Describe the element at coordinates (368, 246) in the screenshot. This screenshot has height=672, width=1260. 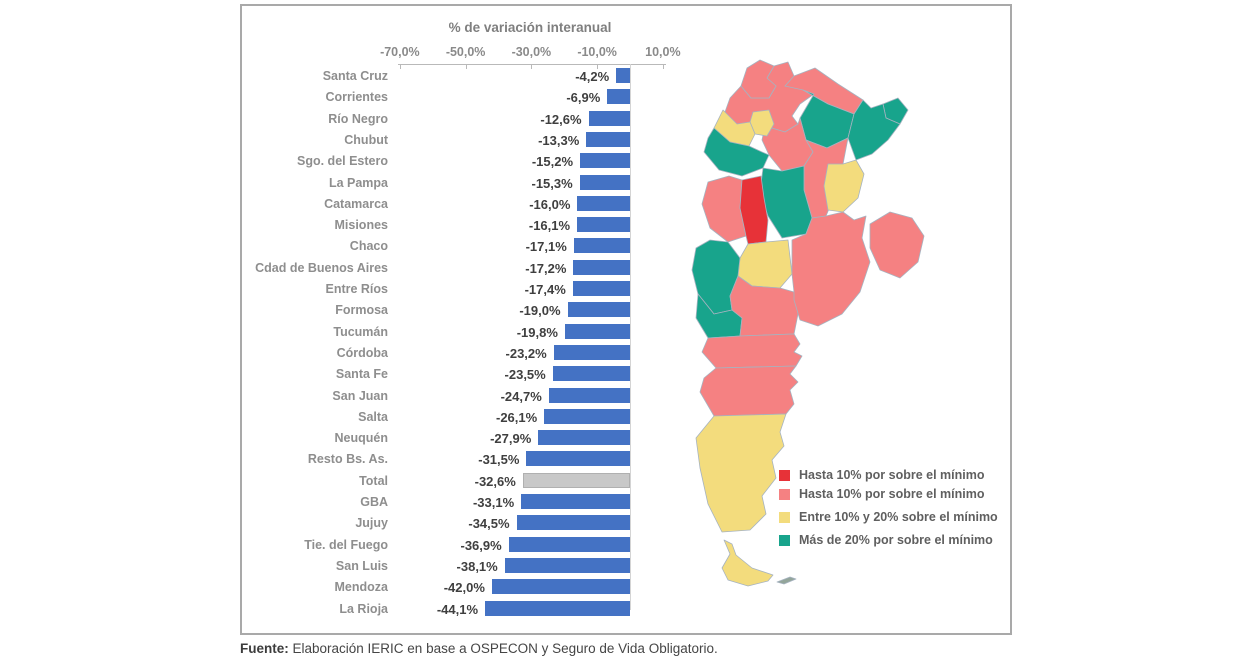
I see `category-label: Chaco` at that location.